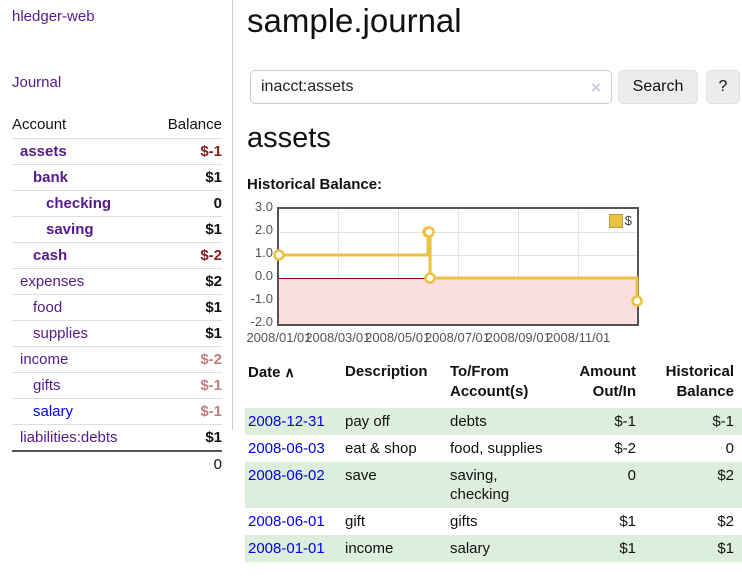  Describe the element at coordinates (50, 255) in the screenshot. I see `sidebar-account-link: cash` at that location.